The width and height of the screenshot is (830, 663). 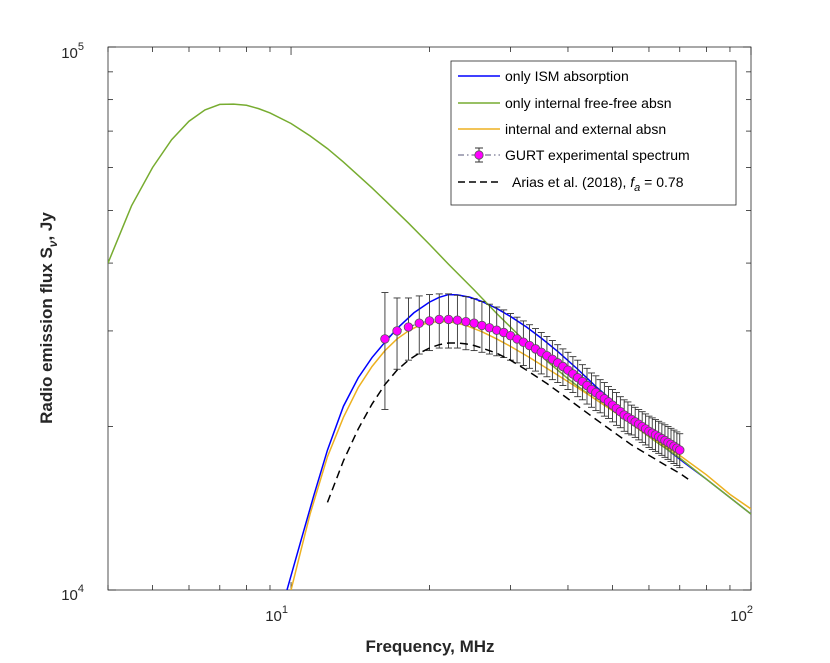 I want to click on series-gurt-experimental-spectrum, so click(x=532, y=380).